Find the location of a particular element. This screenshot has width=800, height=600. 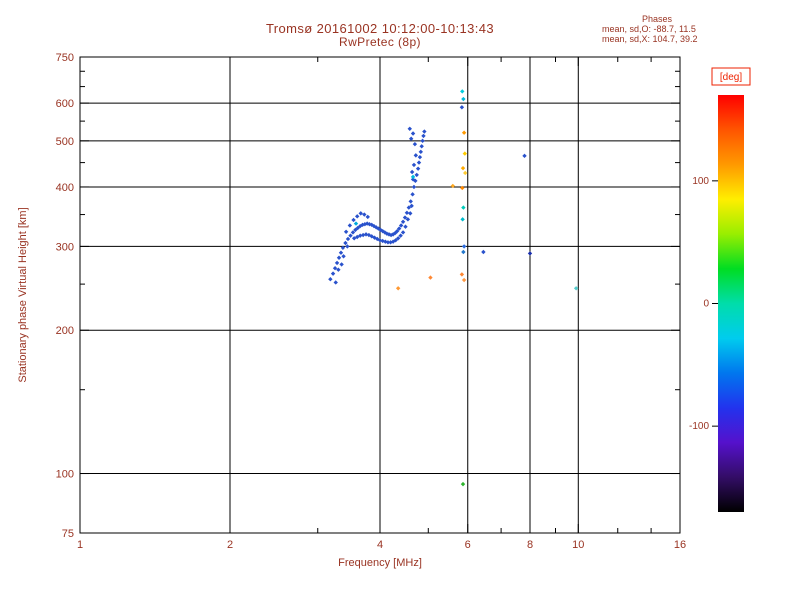

colorbar-unit-label: [deg] is located at coordinates (731, 77).